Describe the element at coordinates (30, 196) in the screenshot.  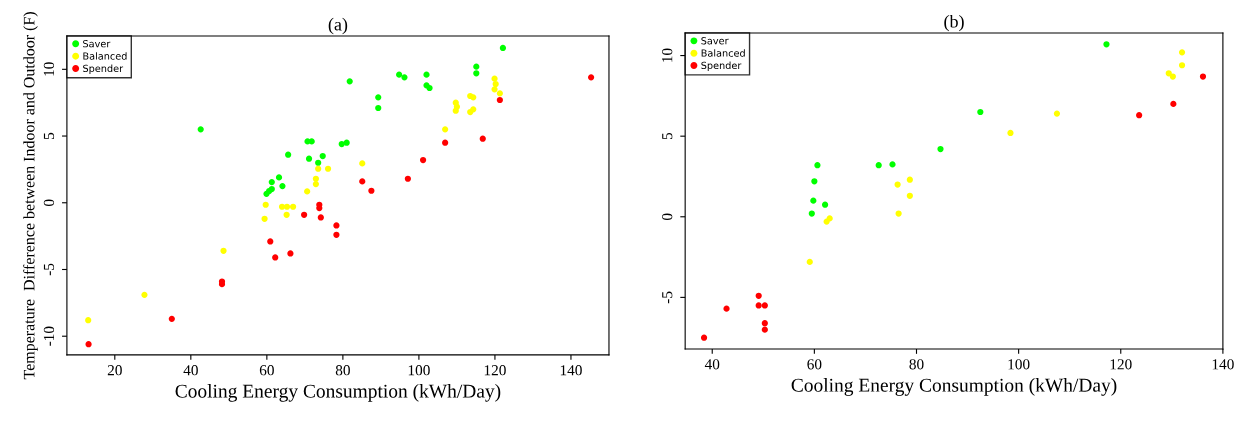
I see `y-axis-title: Temperature Difference between Indoor and Outdoor (F)` at that location.